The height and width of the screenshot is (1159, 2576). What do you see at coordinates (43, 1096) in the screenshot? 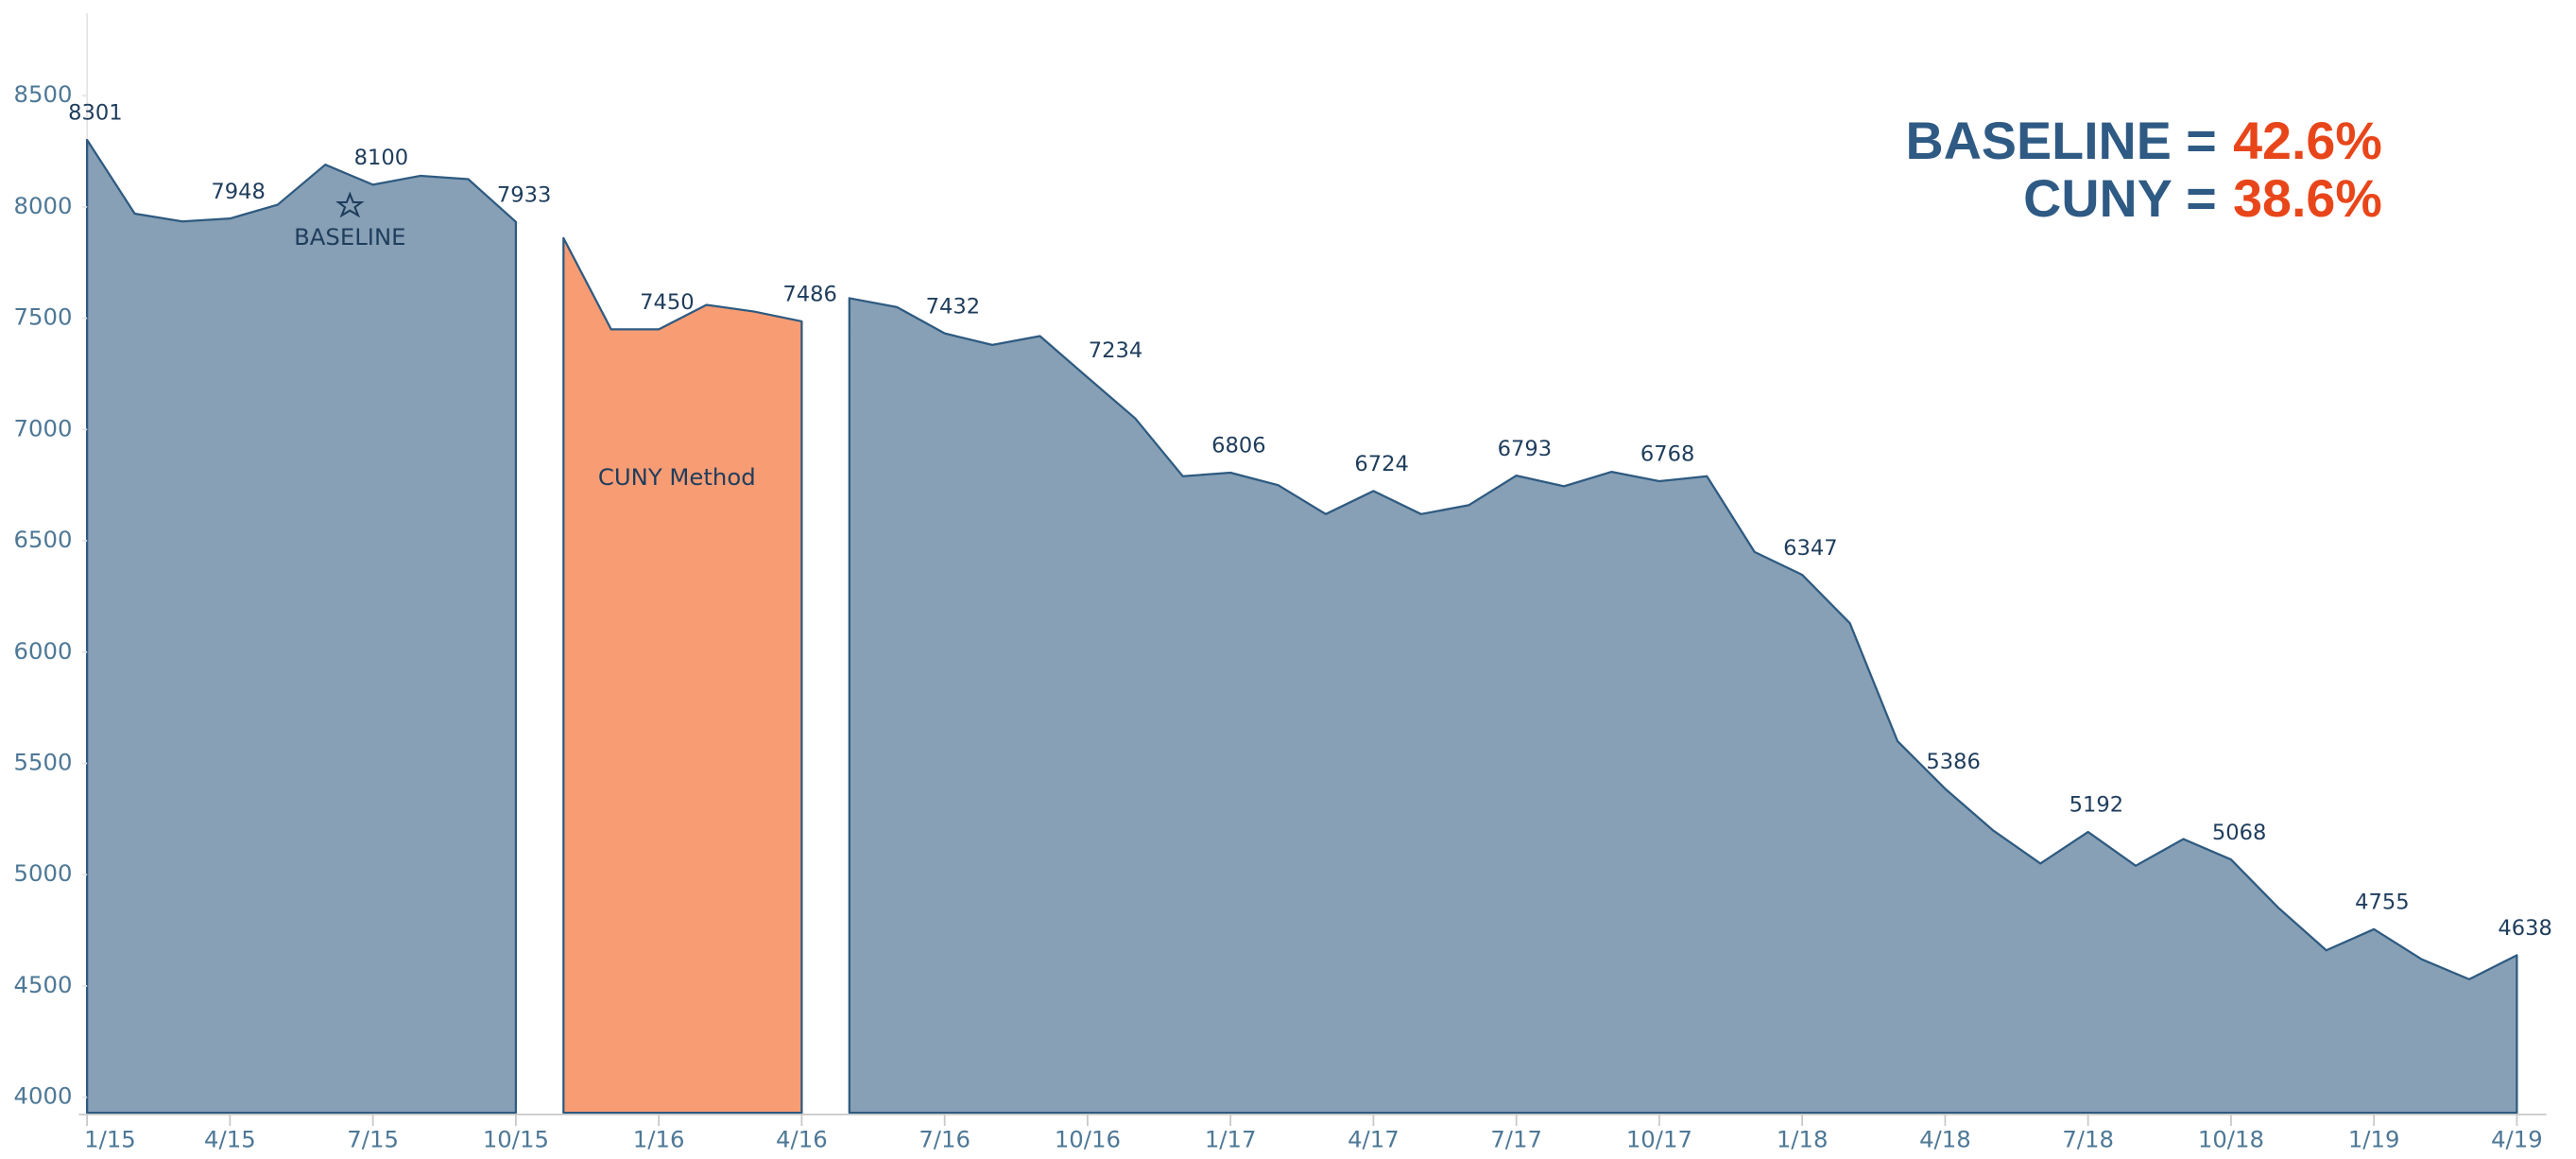
I see `y-tick-label: 4000` at bounding box center [43, 1096].